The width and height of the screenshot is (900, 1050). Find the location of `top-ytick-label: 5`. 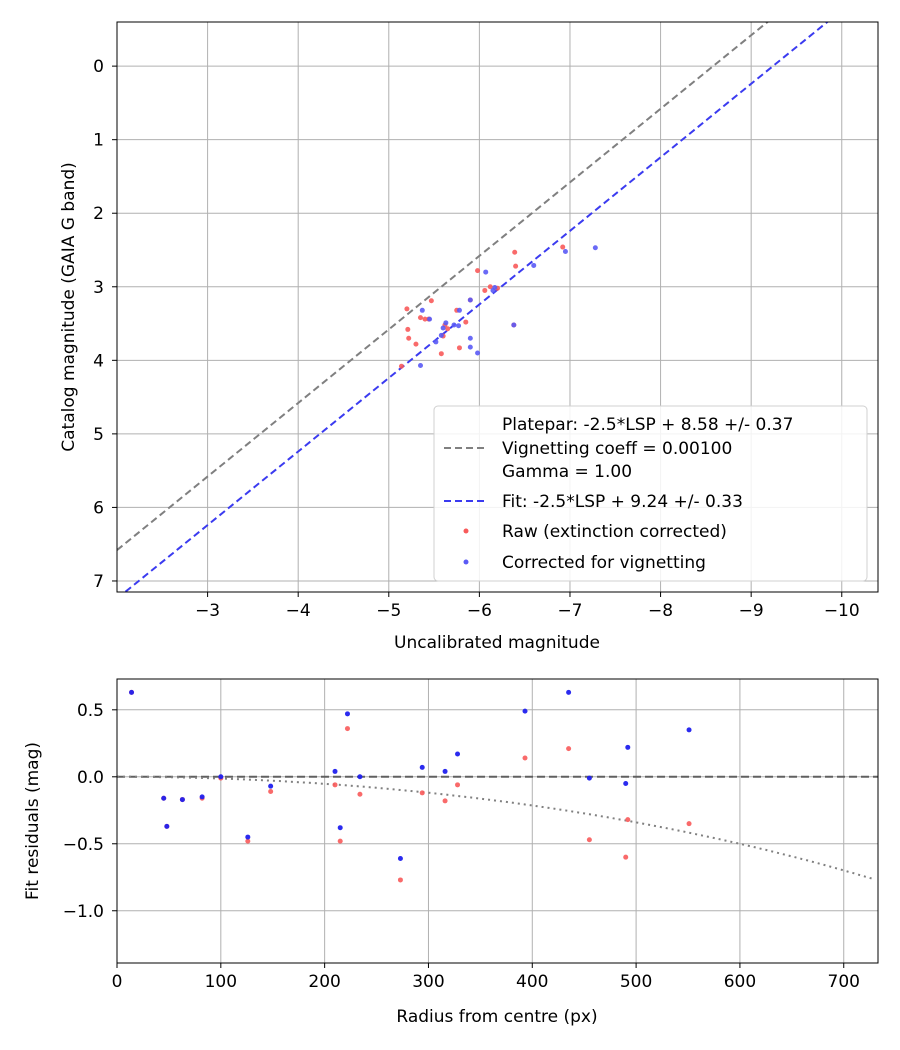

top-ytick-label: 5 is located at coordinates (98, 435).